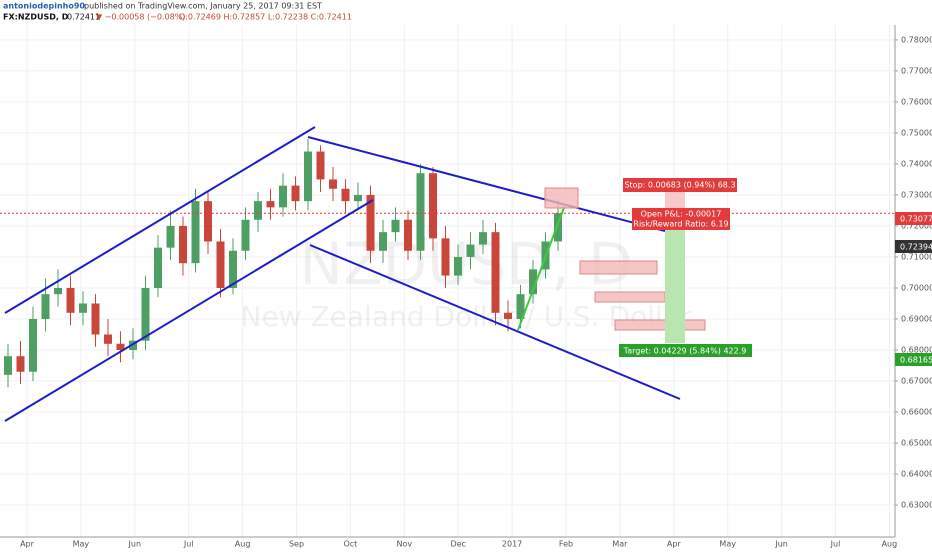 This screenshot has height=554, width=932. What do you see at coordinates (916, 163) in the screenshot?
I see `y-tick-label: 0.74000` at bounding box center [916, 163].